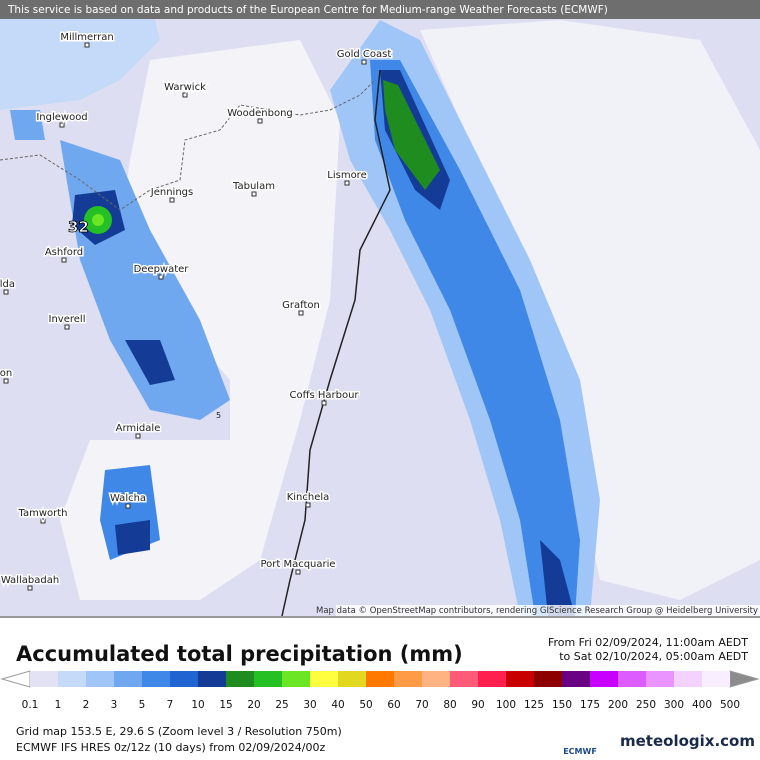  Describe the element at coordinates (506, 705) in the screenshot. I see `scale-label: 100` at that location.